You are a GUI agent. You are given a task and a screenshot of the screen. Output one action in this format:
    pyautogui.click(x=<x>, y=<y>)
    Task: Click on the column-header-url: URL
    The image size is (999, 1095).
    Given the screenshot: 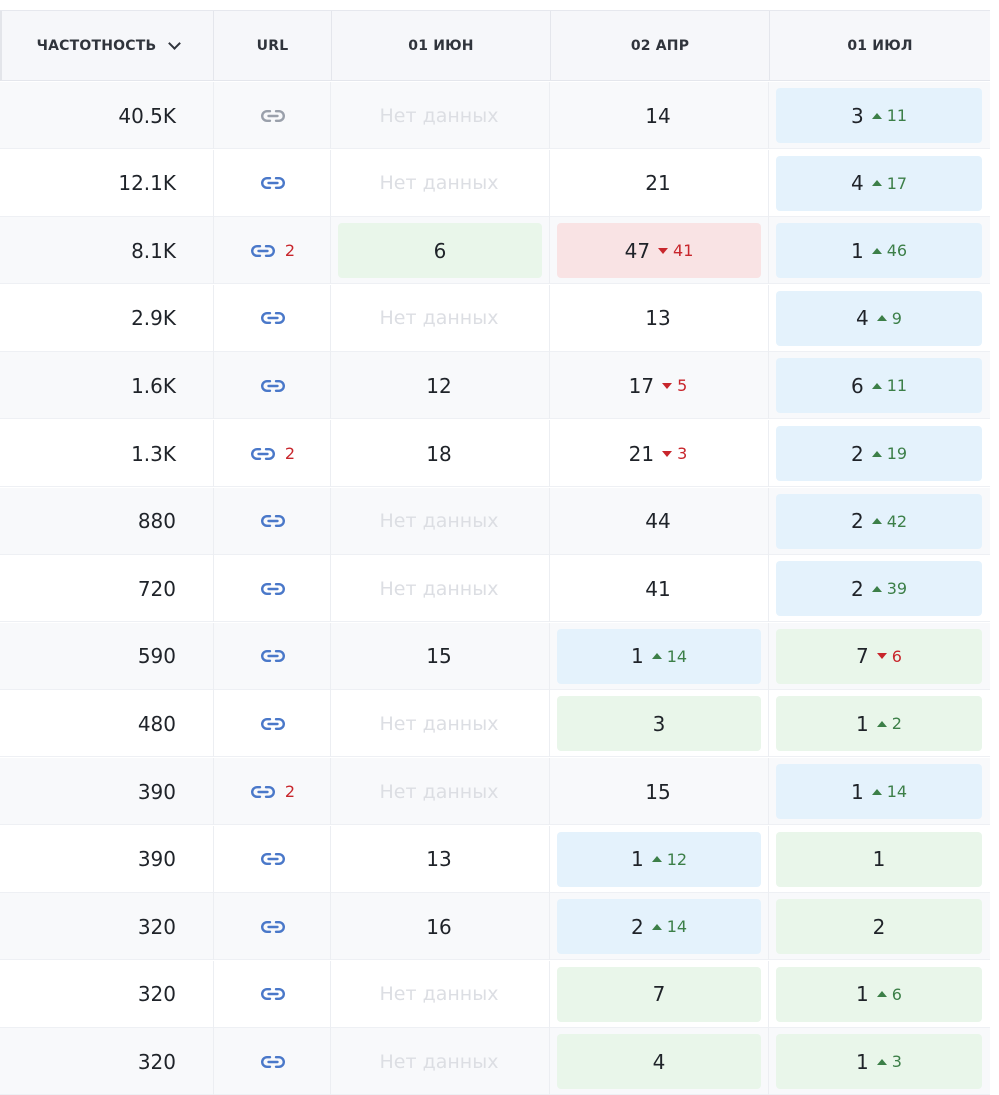 What is the action you would take?
    pyautogui.click(x=272, y=45)
    